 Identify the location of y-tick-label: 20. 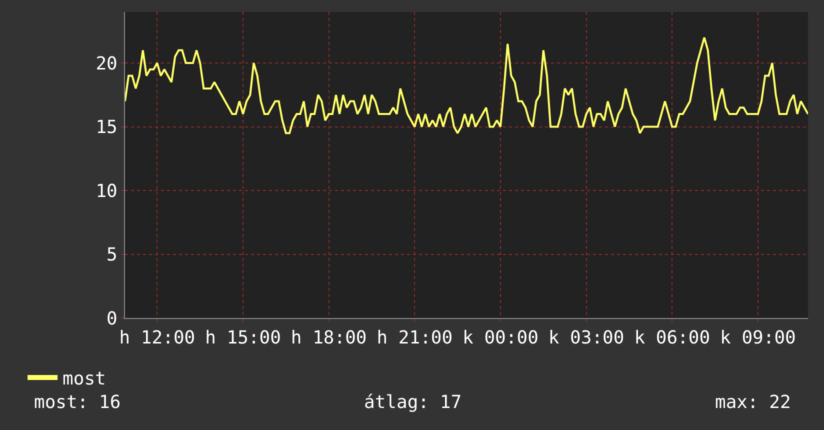
(107, 63).